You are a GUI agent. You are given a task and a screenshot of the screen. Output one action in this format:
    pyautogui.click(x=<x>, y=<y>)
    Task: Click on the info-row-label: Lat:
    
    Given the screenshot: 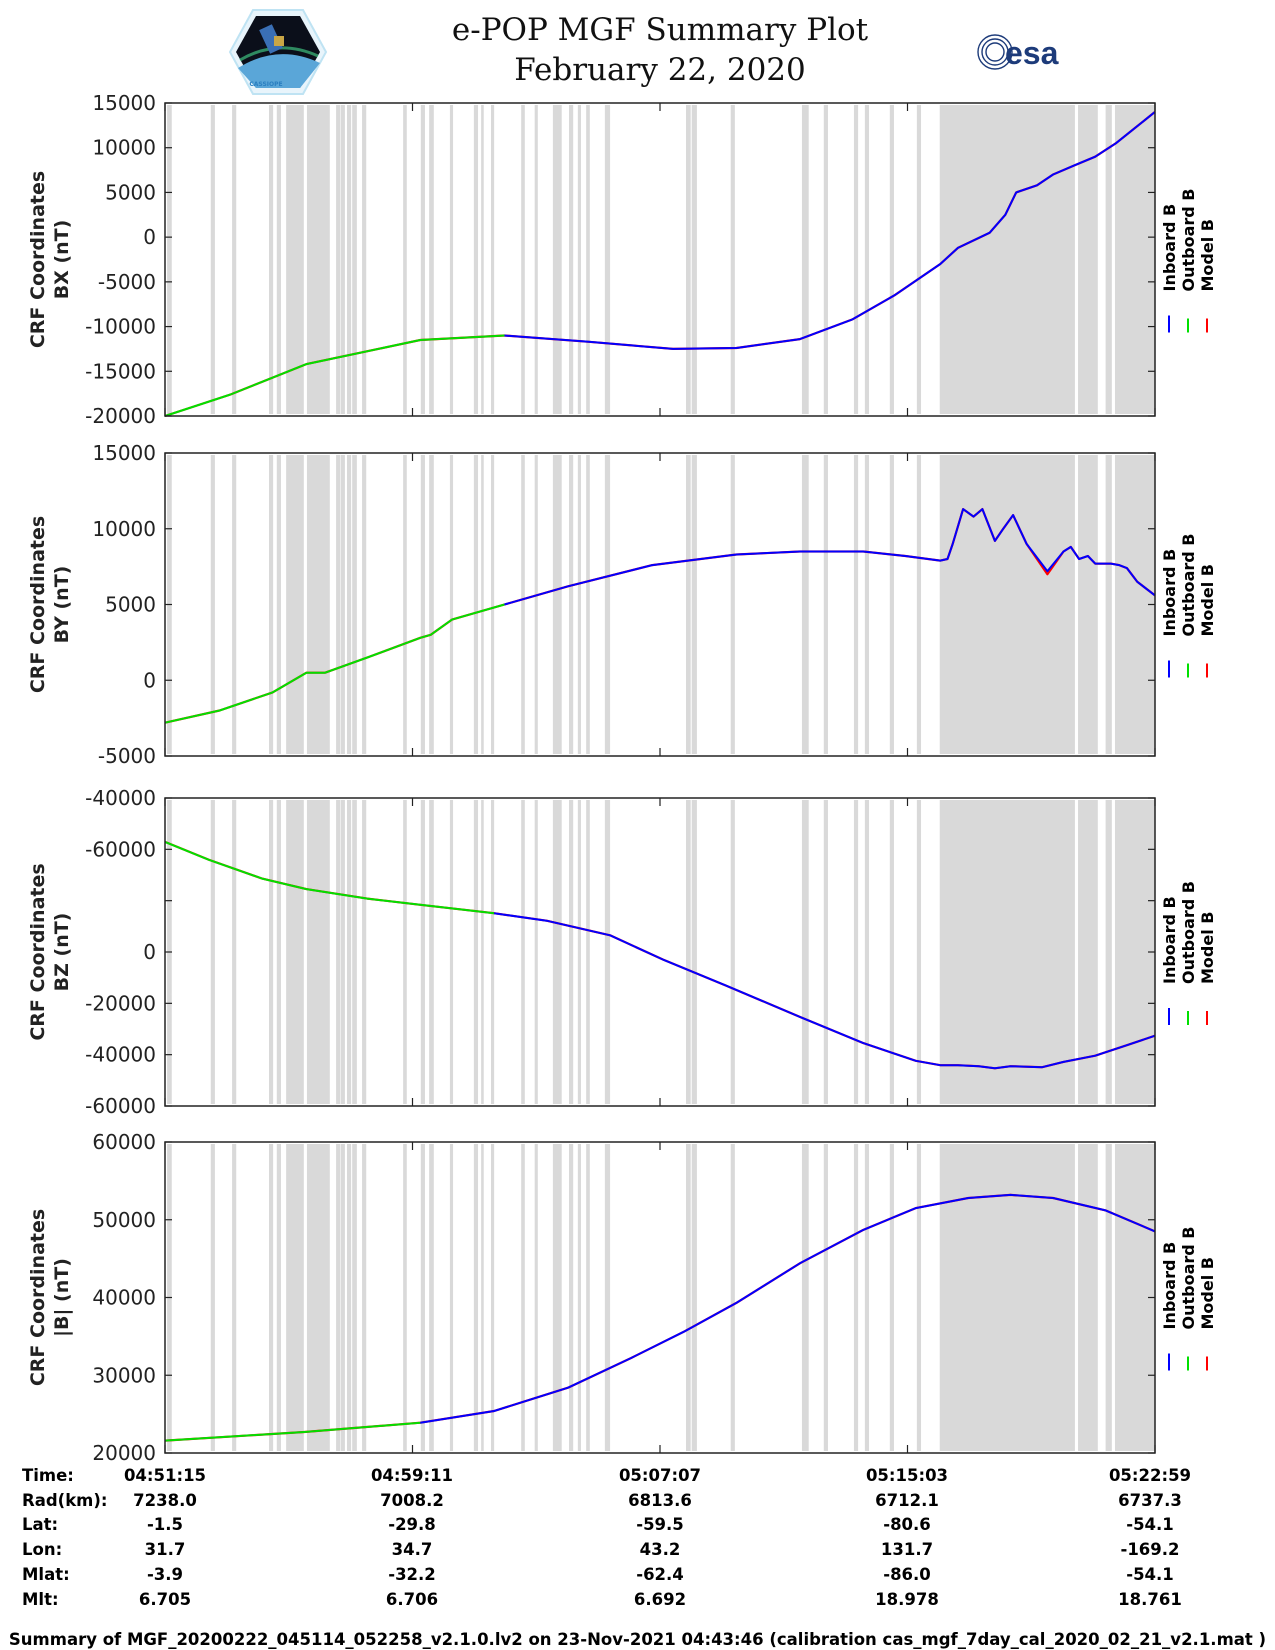 What is the action you would take?
    pyautogui.click(x=40, y=1524)
    